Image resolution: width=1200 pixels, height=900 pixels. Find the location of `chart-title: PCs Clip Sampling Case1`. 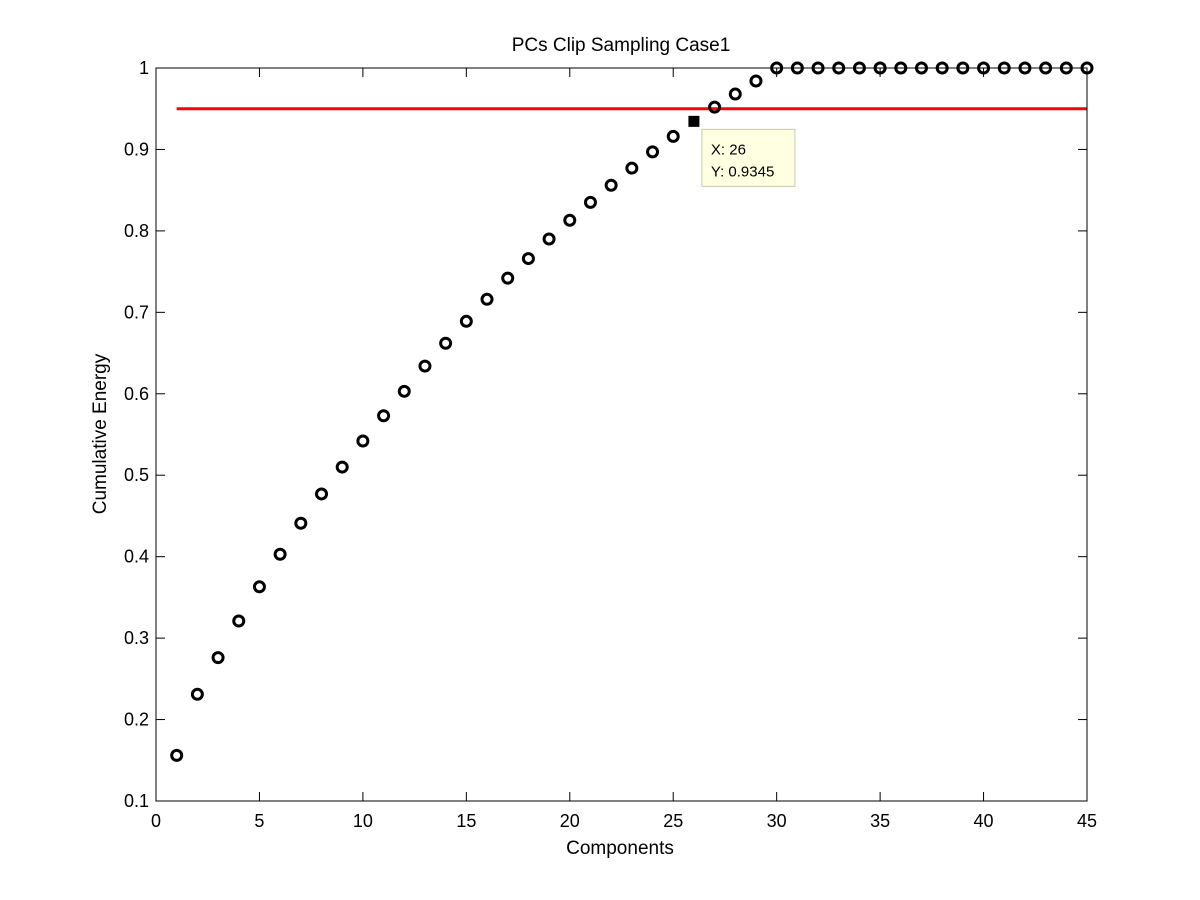

chart-title: PCs Clip Sampling Case1 is located at coordinates (621, 45).